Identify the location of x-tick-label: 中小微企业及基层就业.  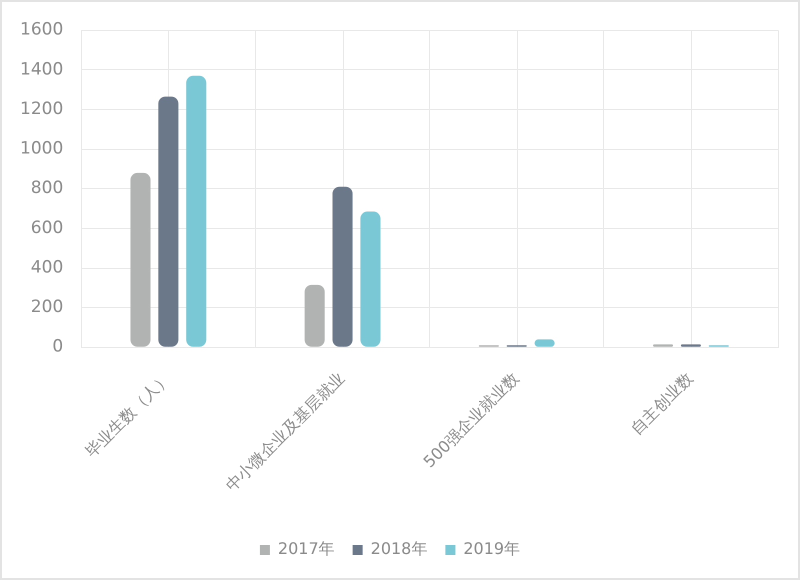
(285, 431).